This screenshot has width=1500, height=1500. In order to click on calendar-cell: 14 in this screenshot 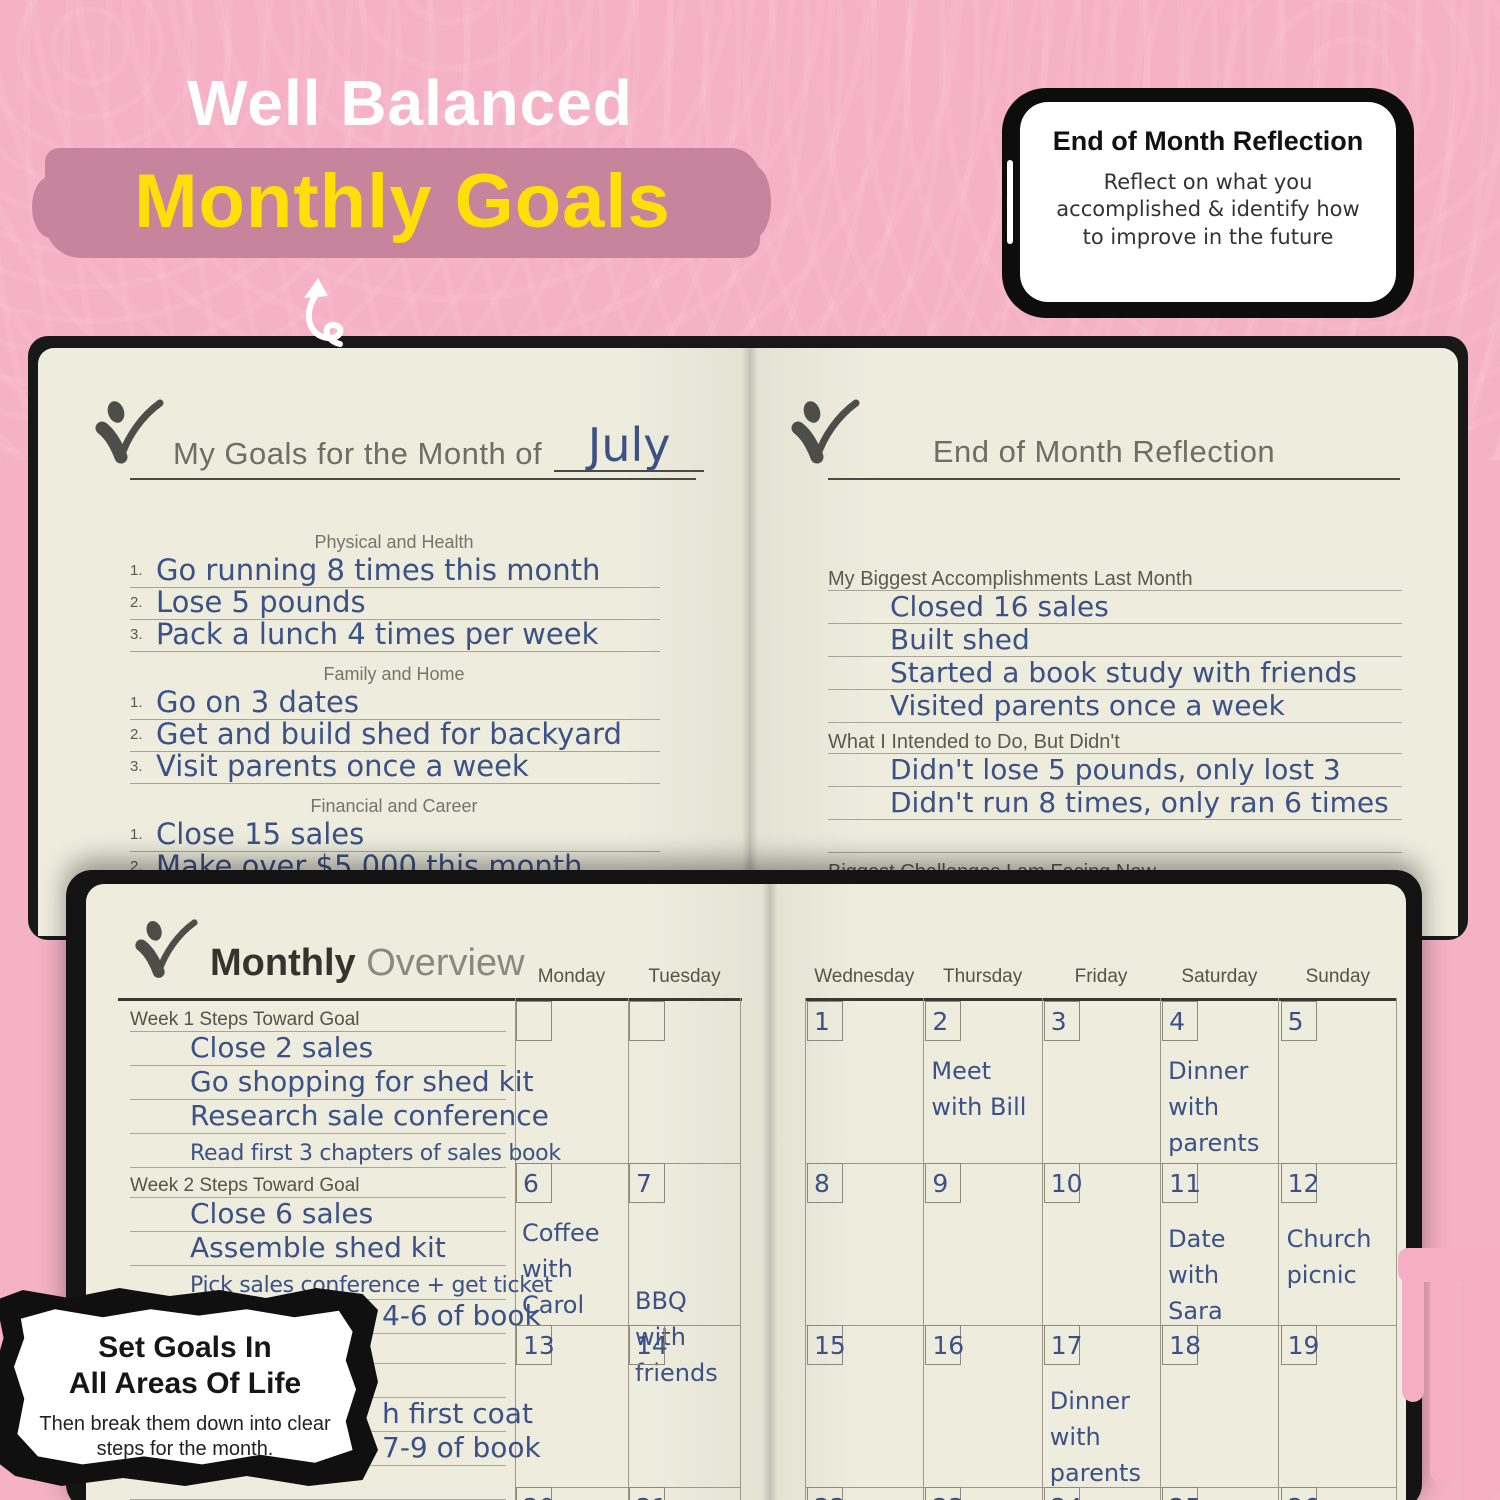, I will do `click(684, 1406)`.